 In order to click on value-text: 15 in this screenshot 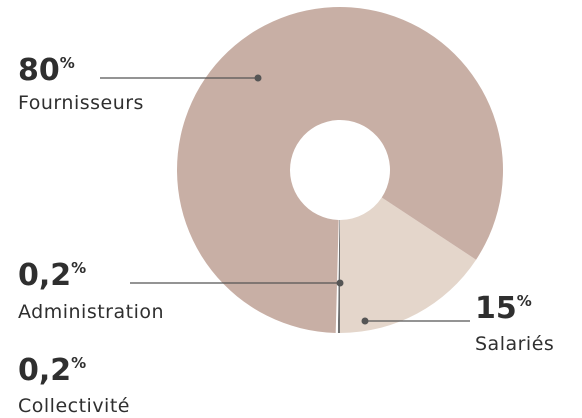, I will do `click(496, 308)`.